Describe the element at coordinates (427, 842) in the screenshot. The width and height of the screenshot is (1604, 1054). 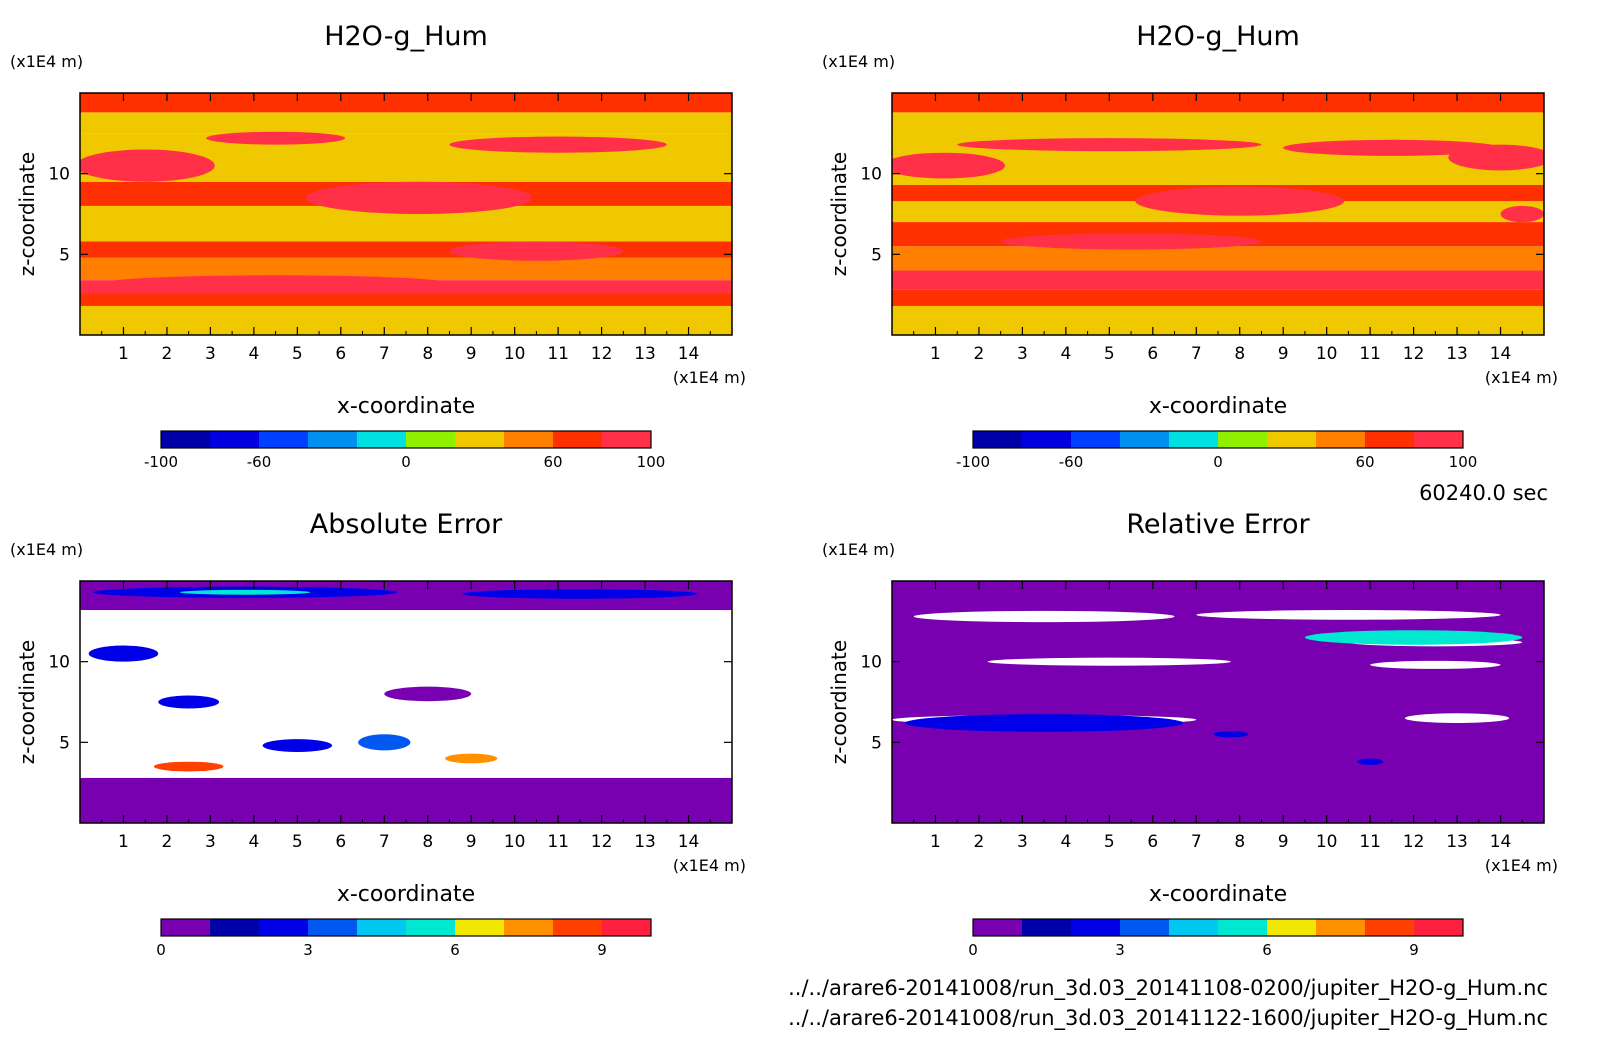
I see `x-tick-label: 8` at that location.